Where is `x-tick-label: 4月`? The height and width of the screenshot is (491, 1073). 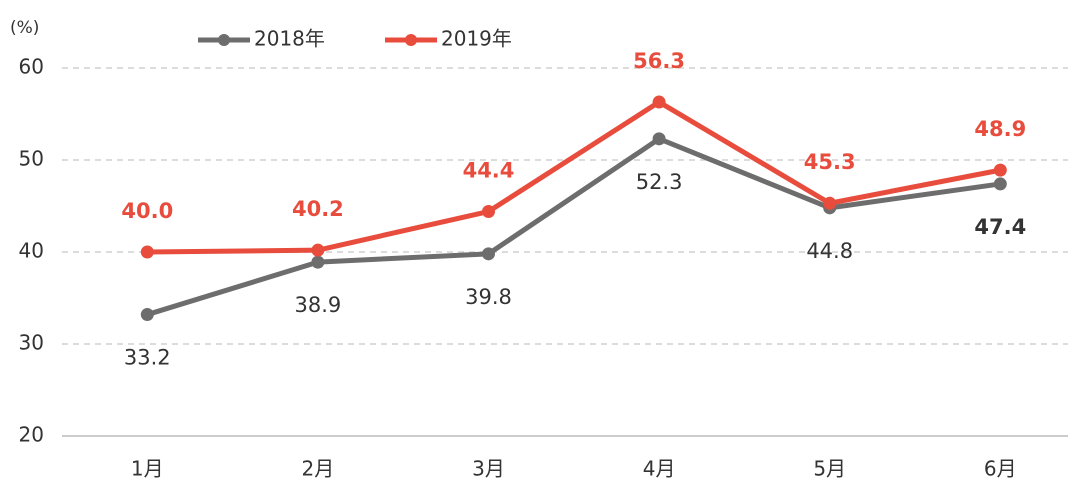 x-tick-label: 4月 is located at coordinates (659, 469).